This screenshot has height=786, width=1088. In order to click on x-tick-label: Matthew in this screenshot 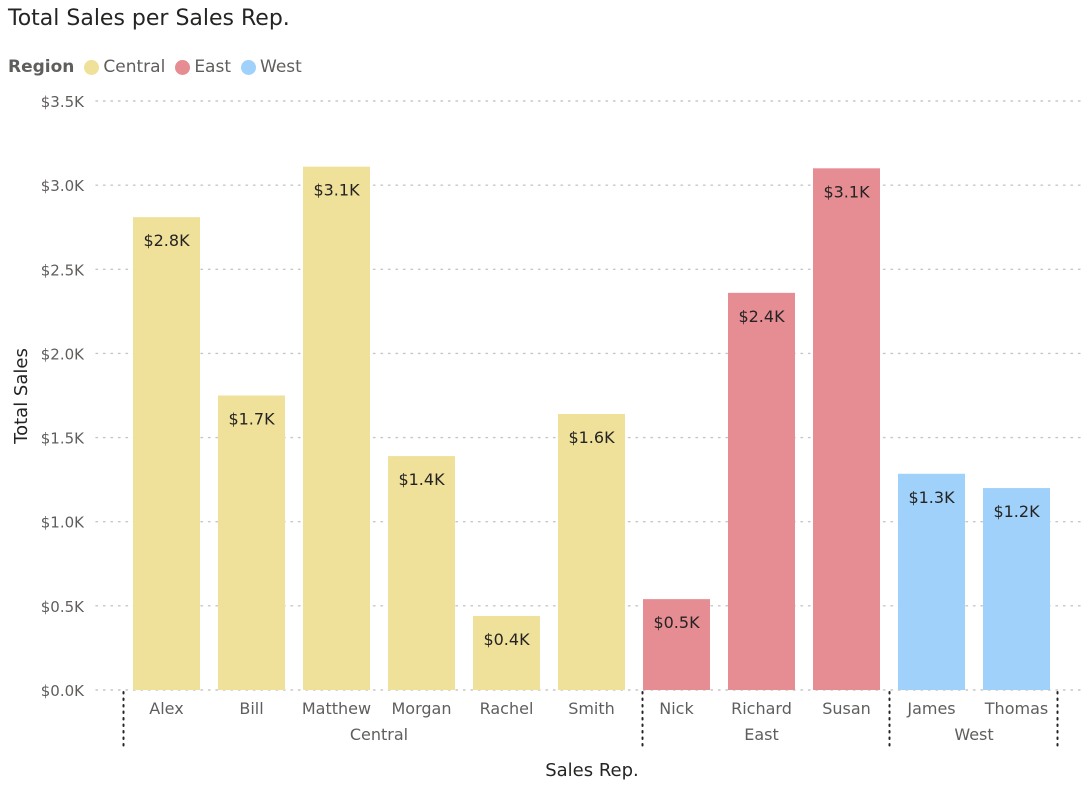, I will do `click(336, 708)`.